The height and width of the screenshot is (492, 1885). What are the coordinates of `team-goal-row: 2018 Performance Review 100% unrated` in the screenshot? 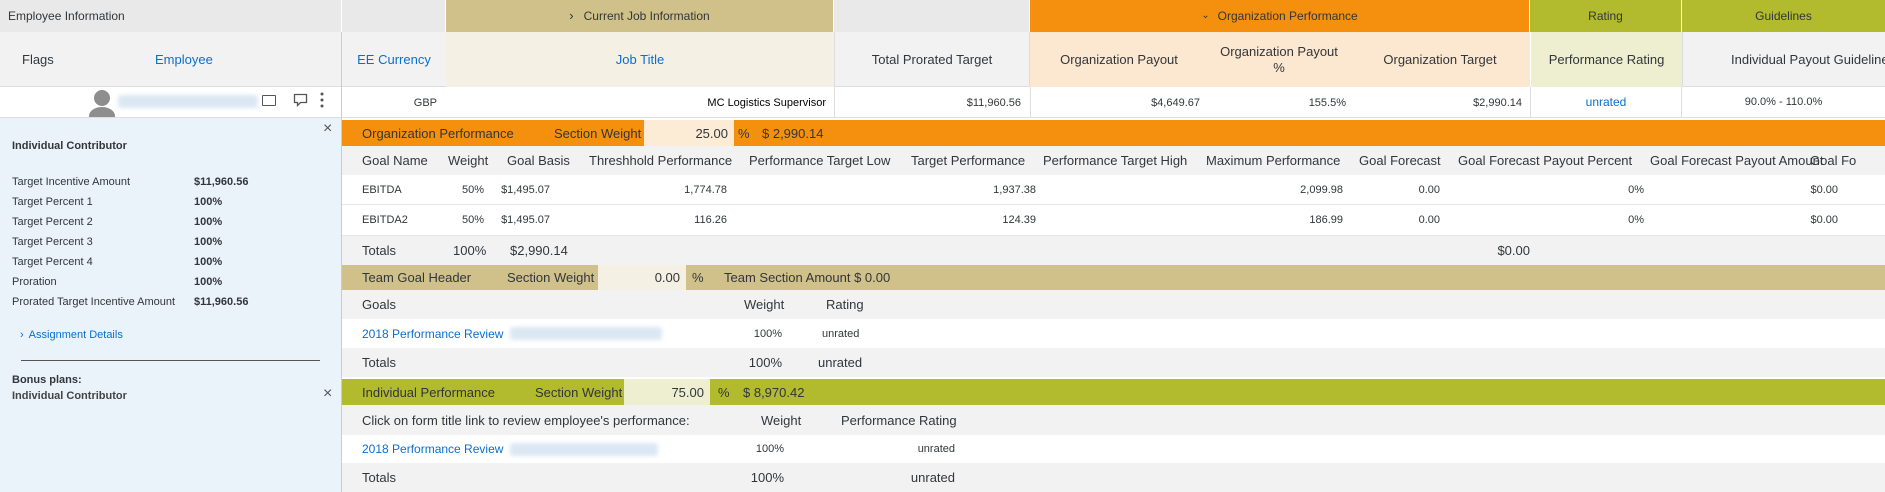 It's located at (1113, 333).